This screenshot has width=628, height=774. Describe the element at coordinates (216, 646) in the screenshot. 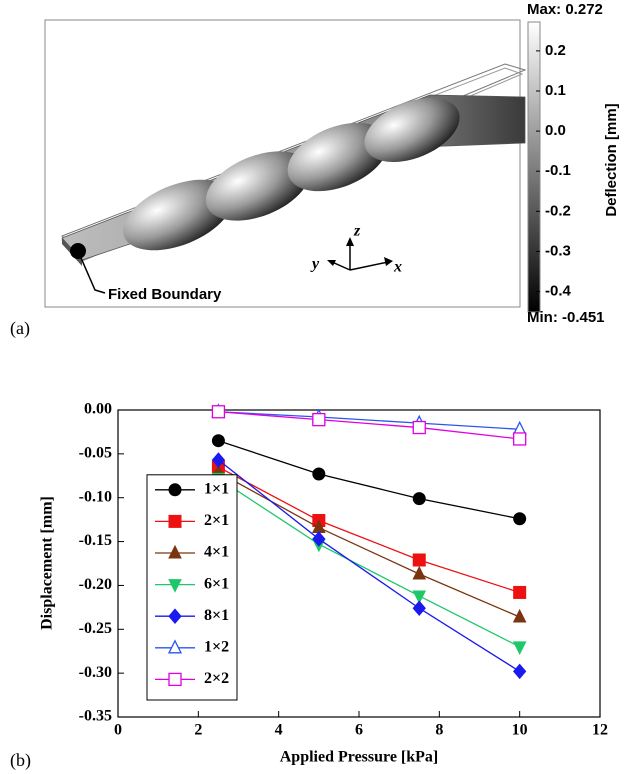

I see `legend-label: 1×2` at that location.